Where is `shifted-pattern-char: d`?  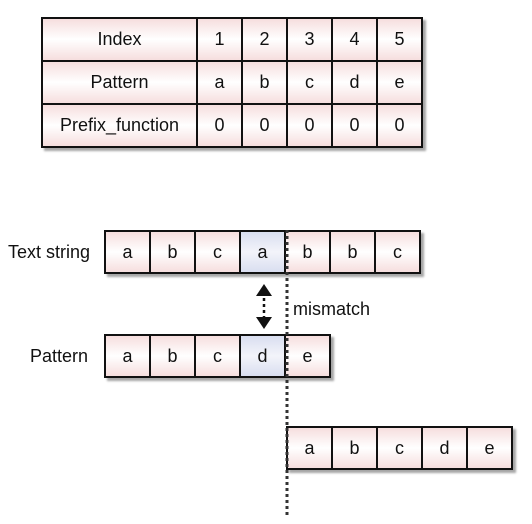
shifted-pattern-char: d is located at coordinates (445, 448).